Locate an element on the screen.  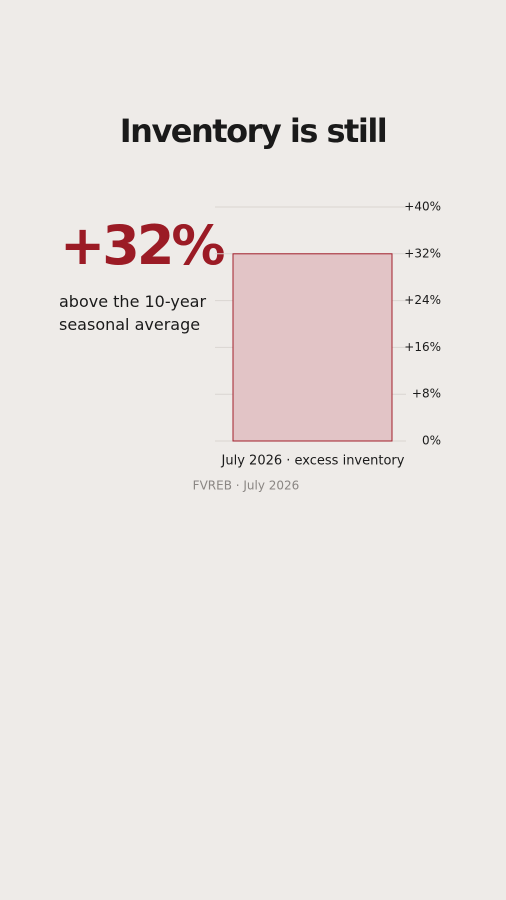
y-tick-label: +16% is located at coordinates (422, 347).